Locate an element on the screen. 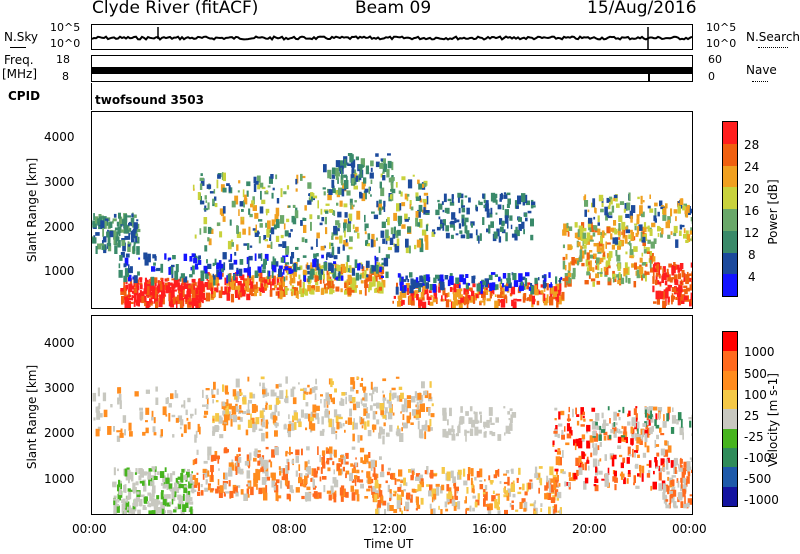  power-cell-2080 is located at coordinates (501, 196).